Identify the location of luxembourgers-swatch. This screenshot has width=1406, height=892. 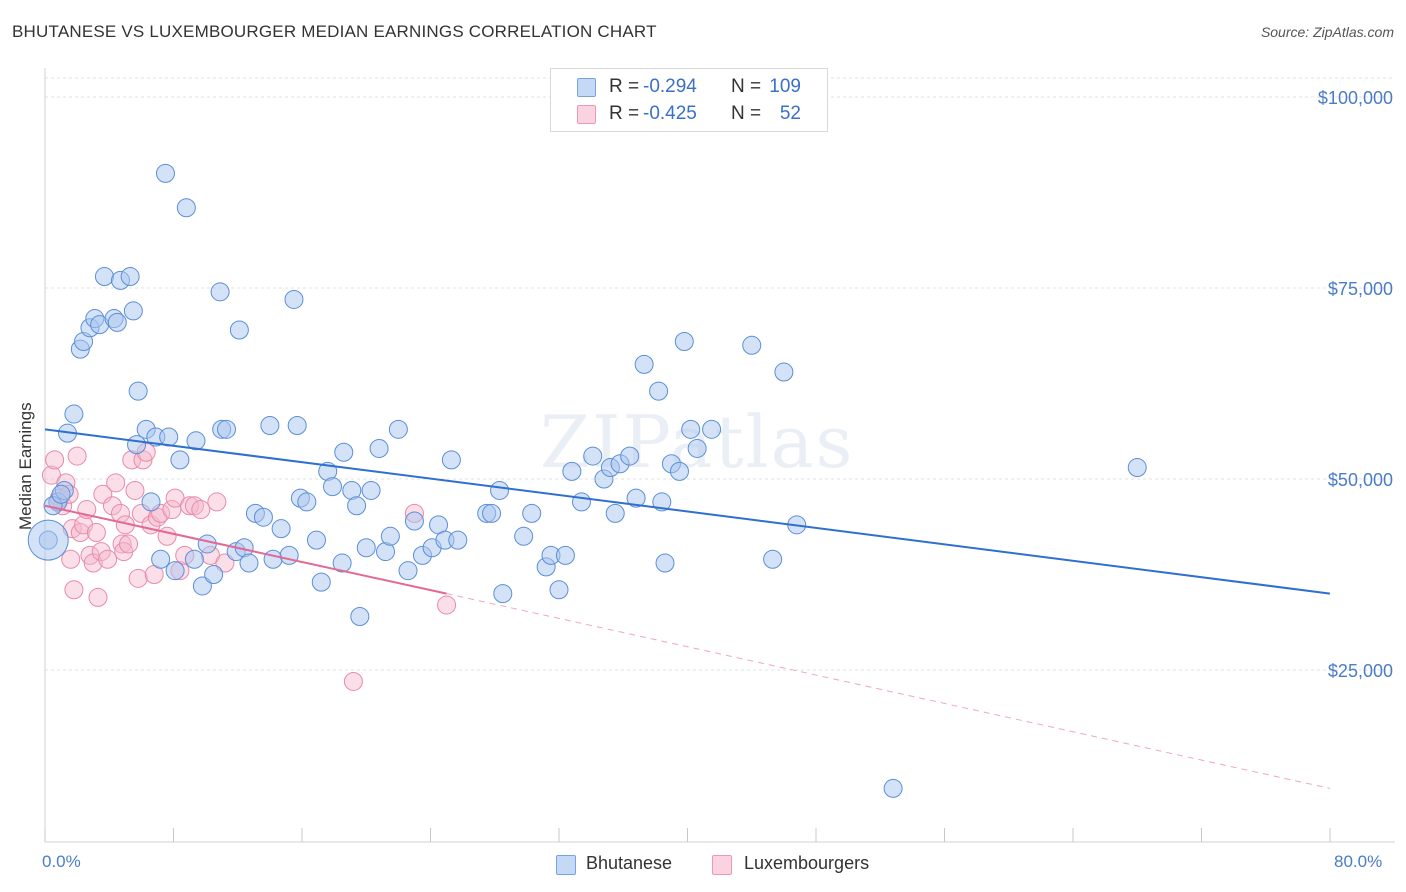
(586, 114).